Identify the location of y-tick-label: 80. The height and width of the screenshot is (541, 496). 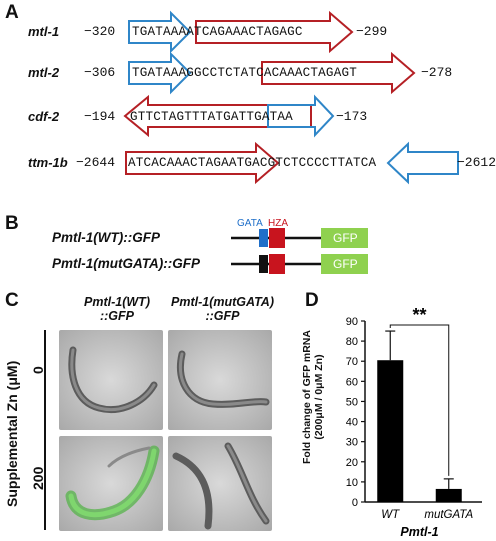
(352, 342).